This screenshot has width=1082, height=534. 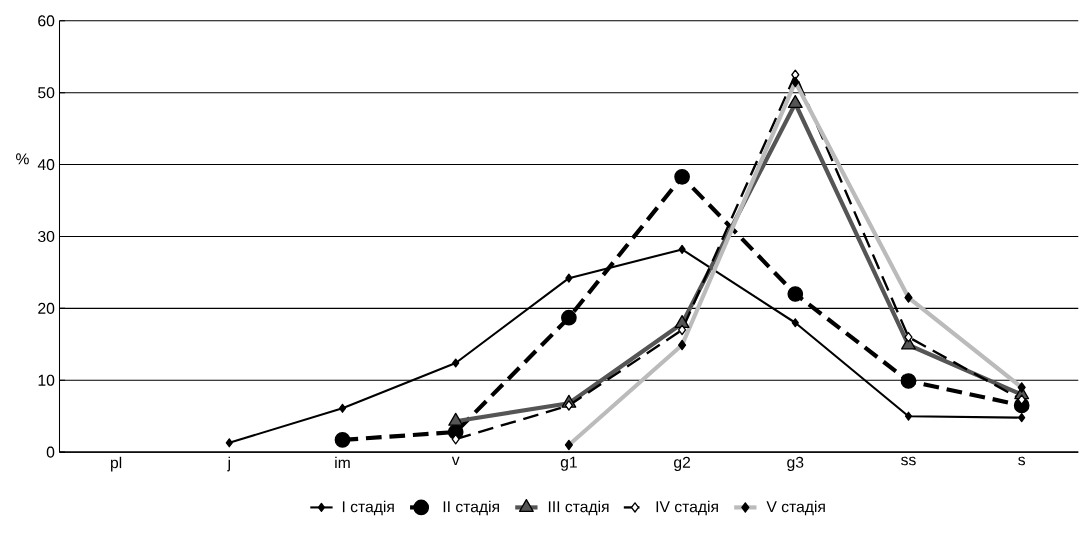 What do you see at coordinates (22, 159) in the screenshot?
I see `y-axis-title: %` at bounding box center [22, 159].